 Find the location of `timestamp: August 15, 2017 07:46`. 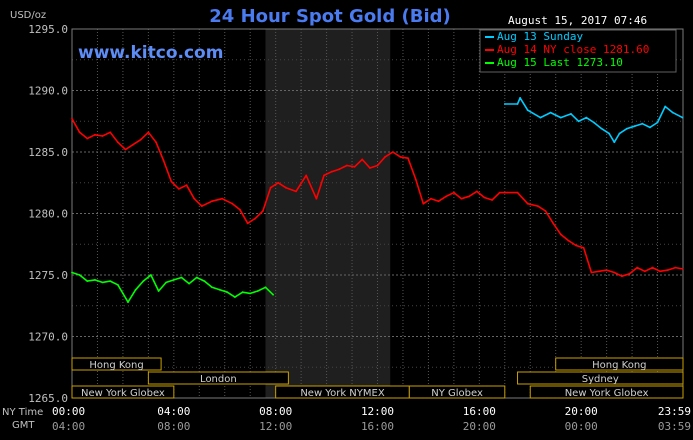

timestamp: August 15, 2017 07:46 is located at coordinates (577, 20).